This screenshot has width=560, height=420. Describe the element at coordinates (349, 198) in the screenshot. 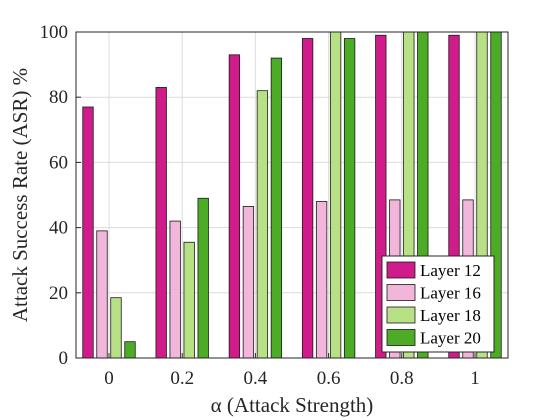

I see `bar-layer-20-0.6` at that location.